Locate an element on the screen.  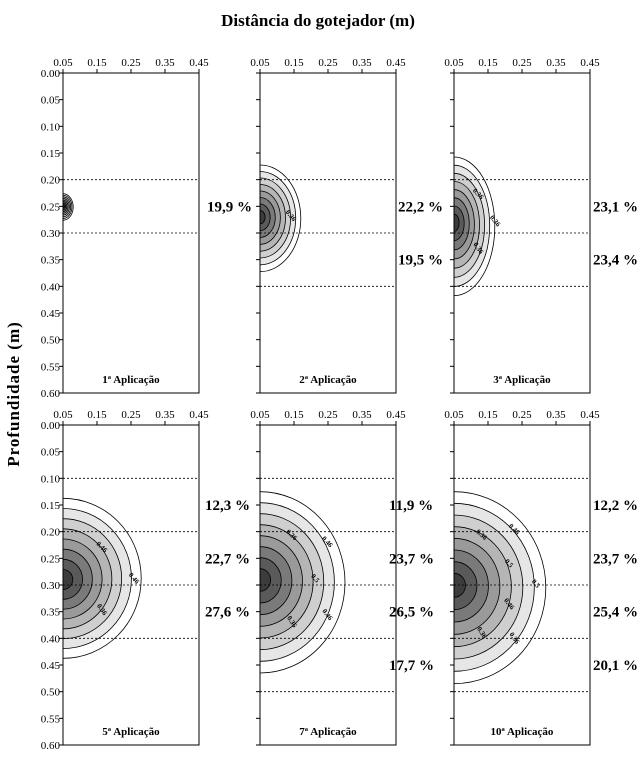
percentage-label: 22,7 % is located at coordinates (227, 559).